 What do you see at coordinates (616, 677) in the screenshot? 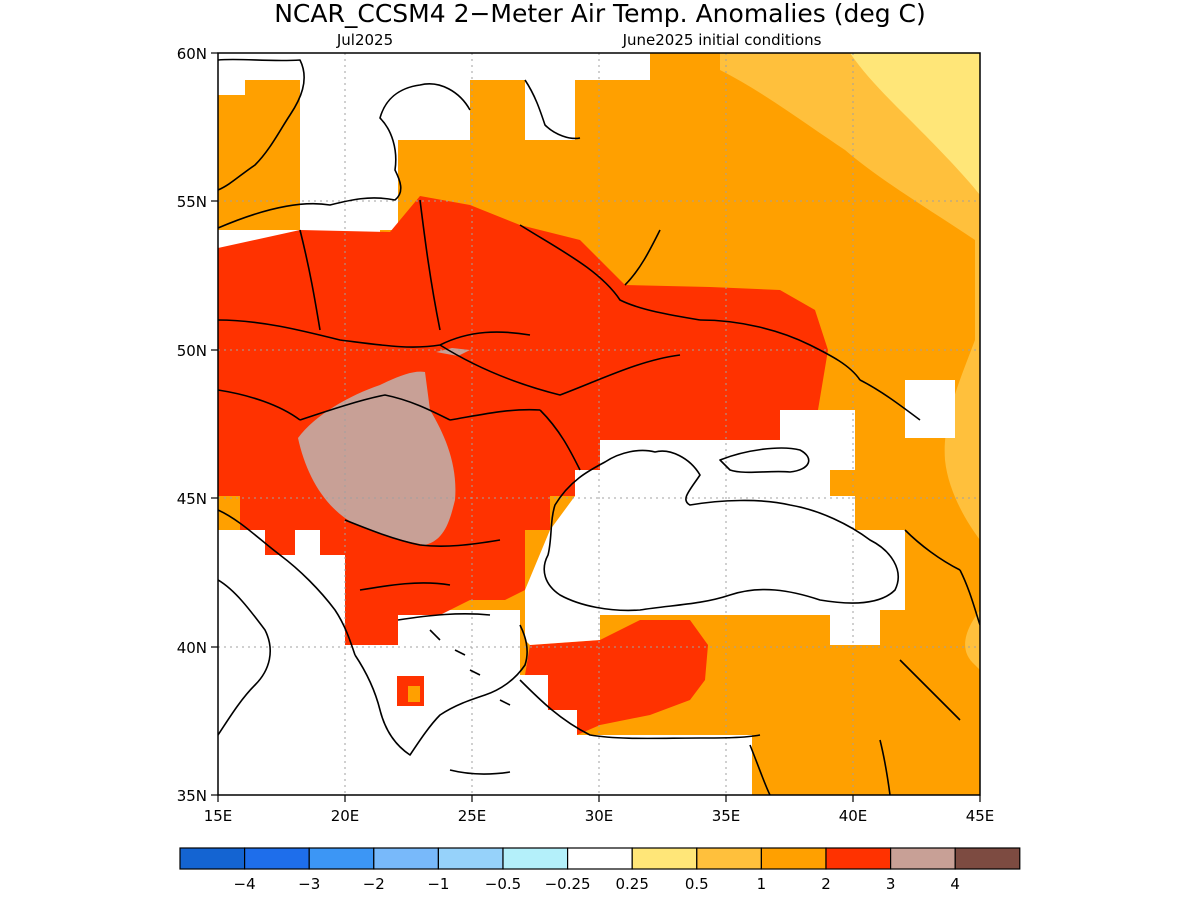
I see `shade-anomaly-2-3-anatolia` at bounding box center [616, 677].